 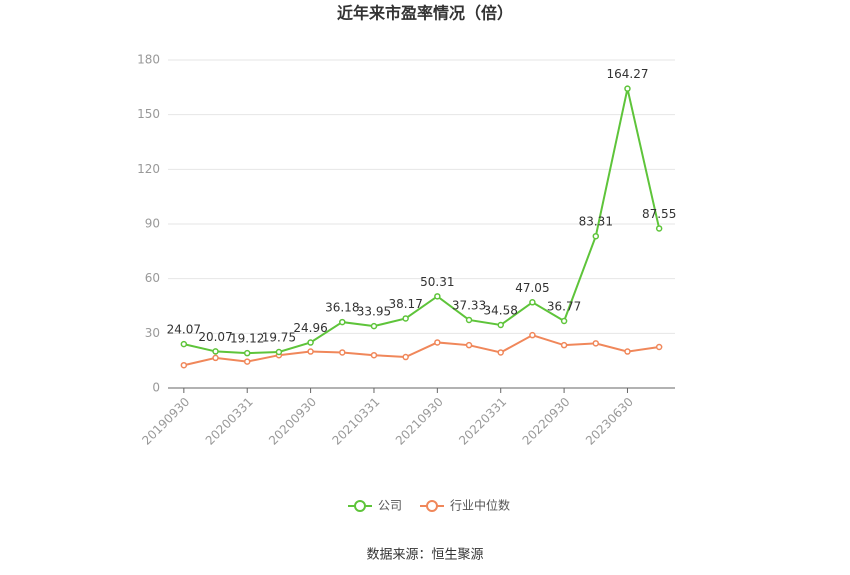 What do you see at coordinates (374, 312) in the screenshot?
I see `data-label: 33.95` at bounding box center [374, 312].